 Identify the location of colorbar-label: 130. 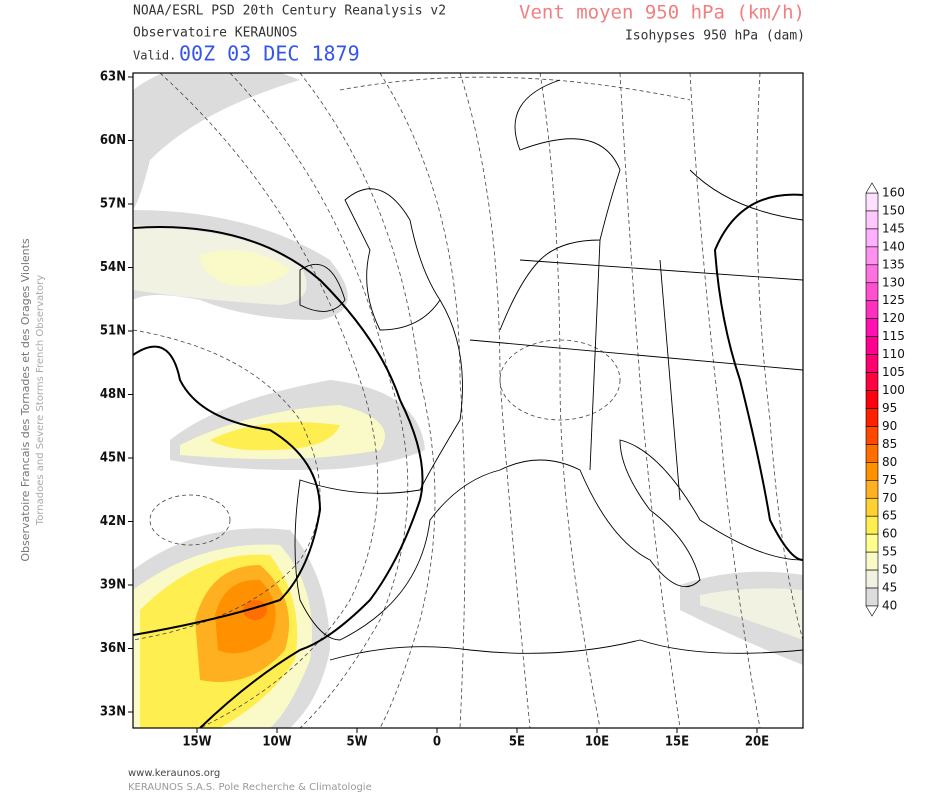
(893, 282).